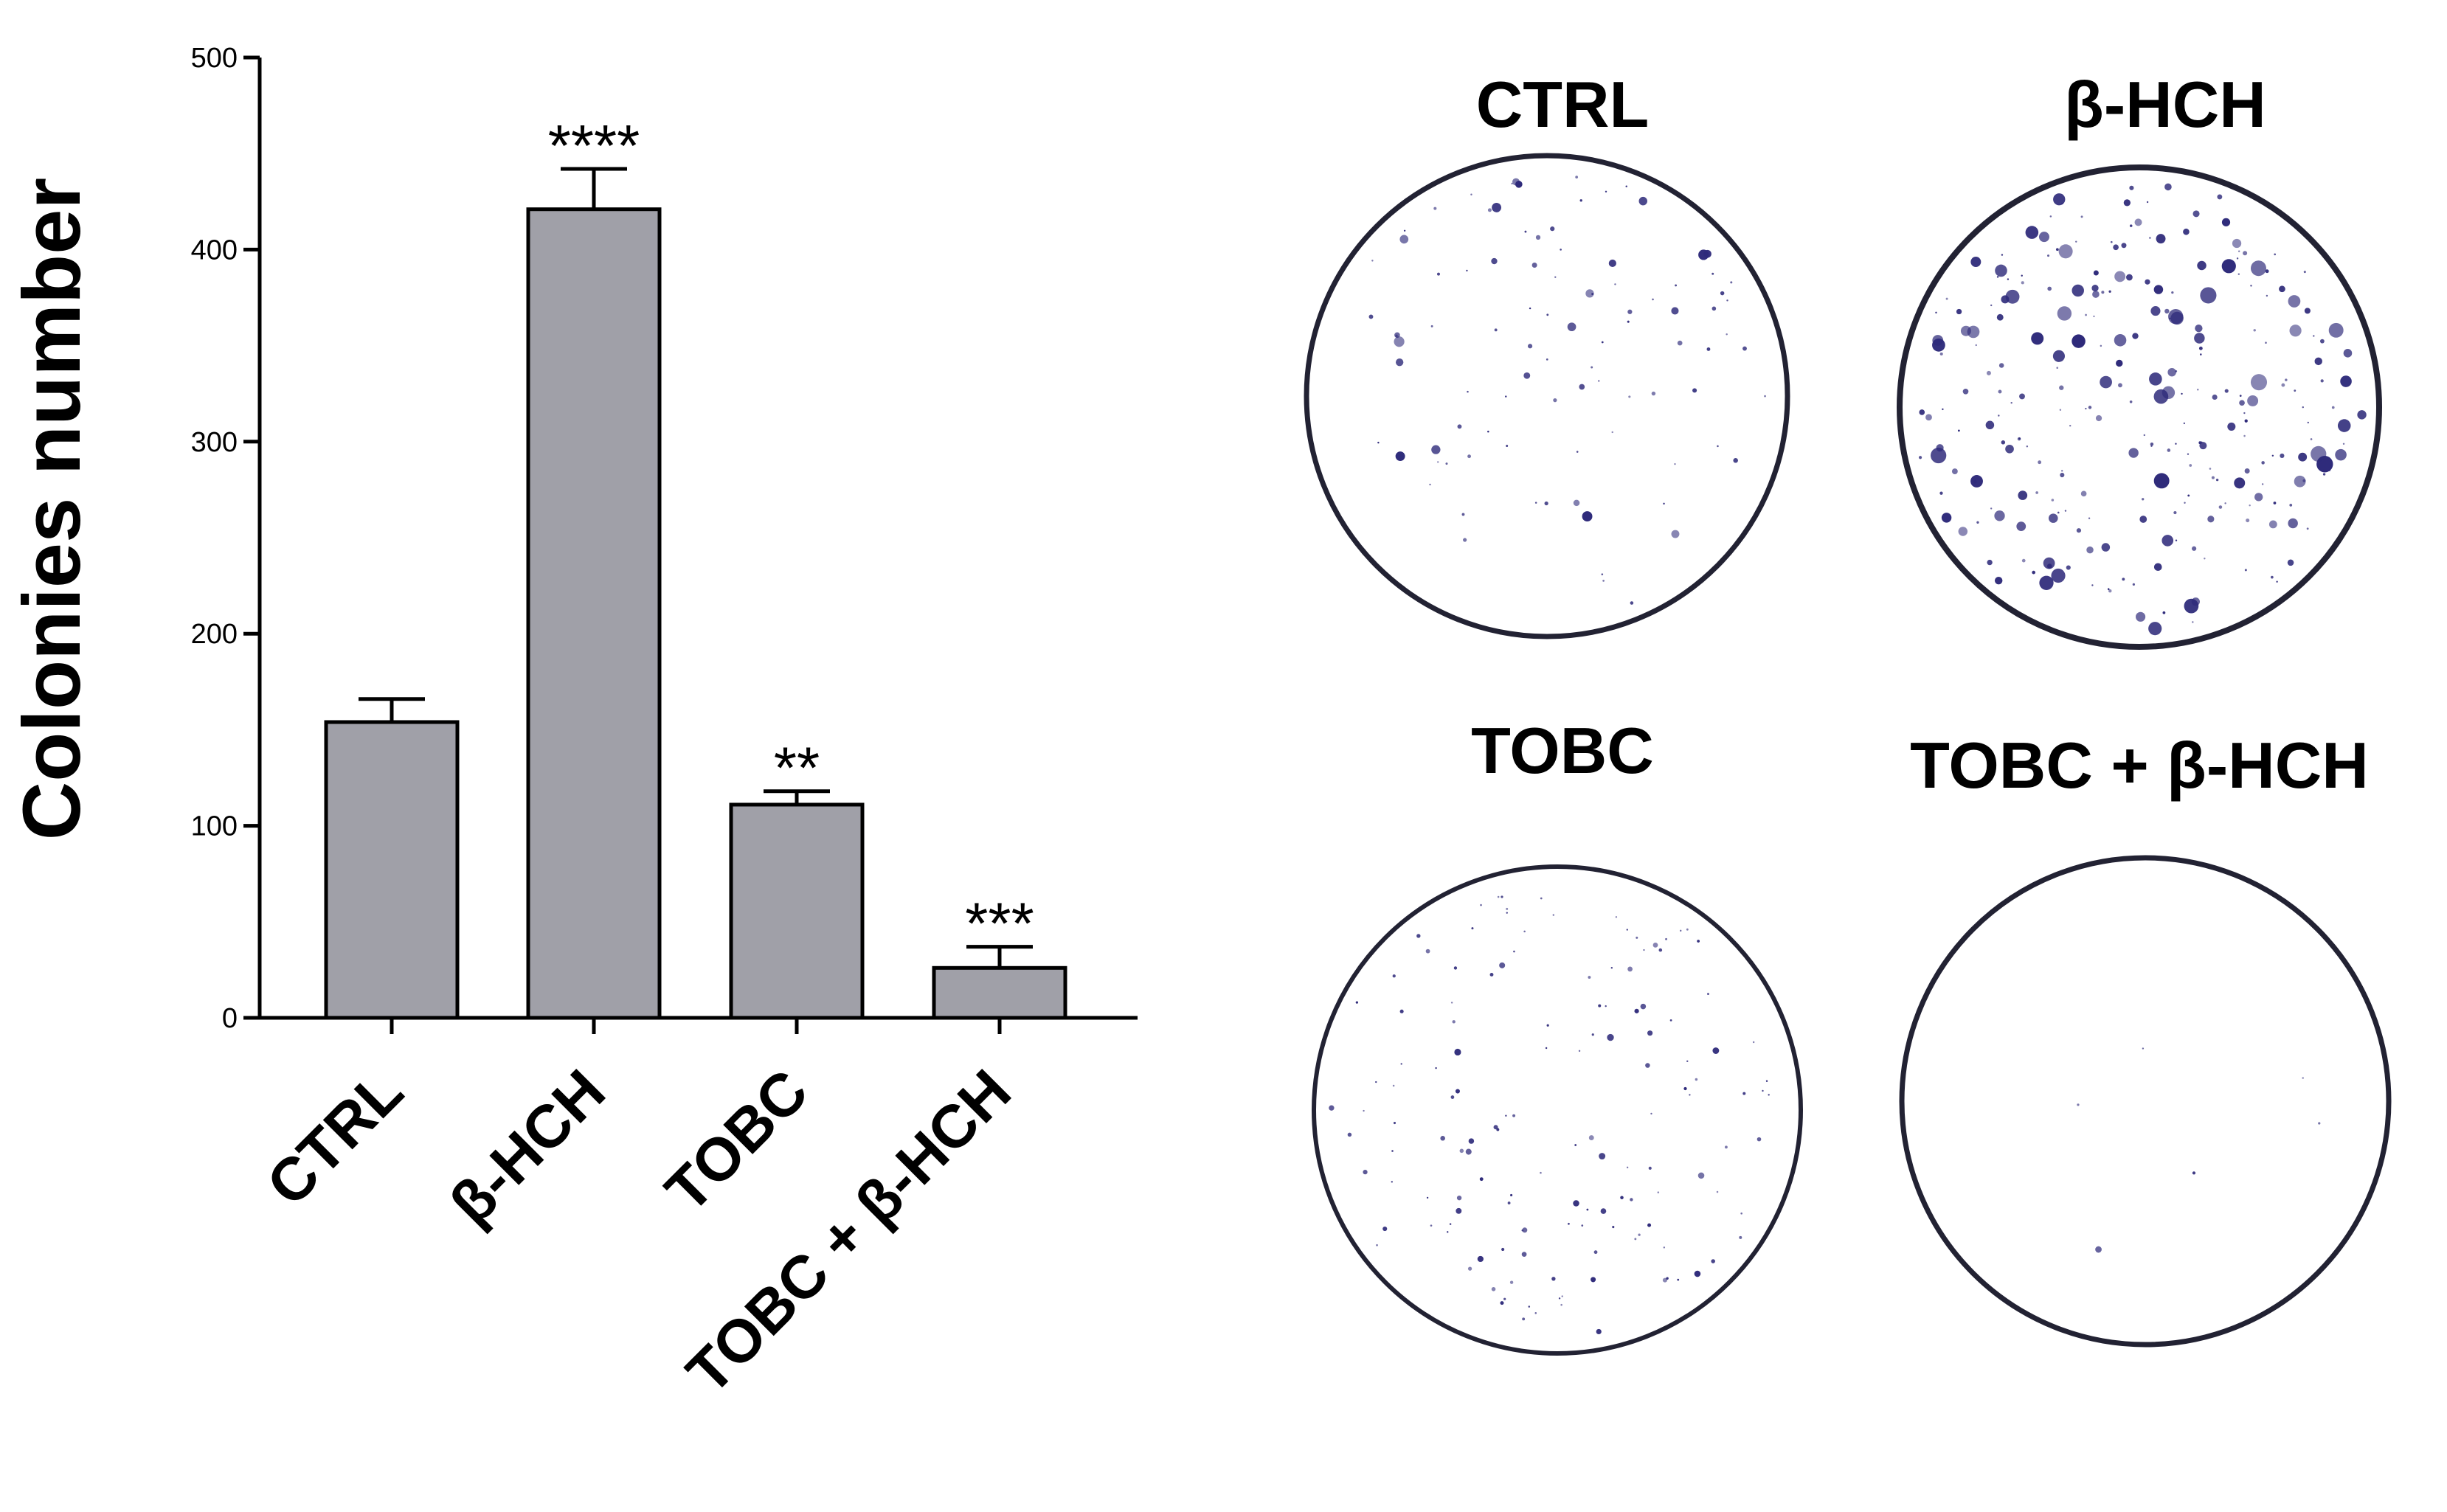 Image resolution: width=2447 pixels, height=1512 pixels. I want to click on dish-tobc, so click(1557, 1110).